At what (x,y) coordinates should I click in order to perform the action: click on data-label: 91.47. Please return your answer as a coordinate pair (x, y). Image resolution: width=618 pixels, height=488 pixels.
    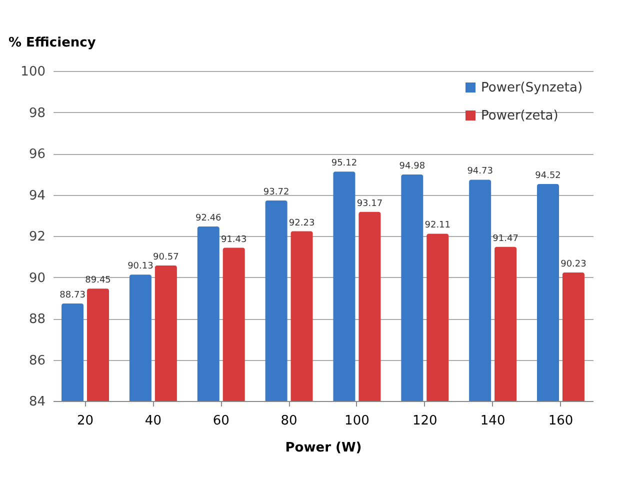
    Looking at the image, I should click on (505, 239).